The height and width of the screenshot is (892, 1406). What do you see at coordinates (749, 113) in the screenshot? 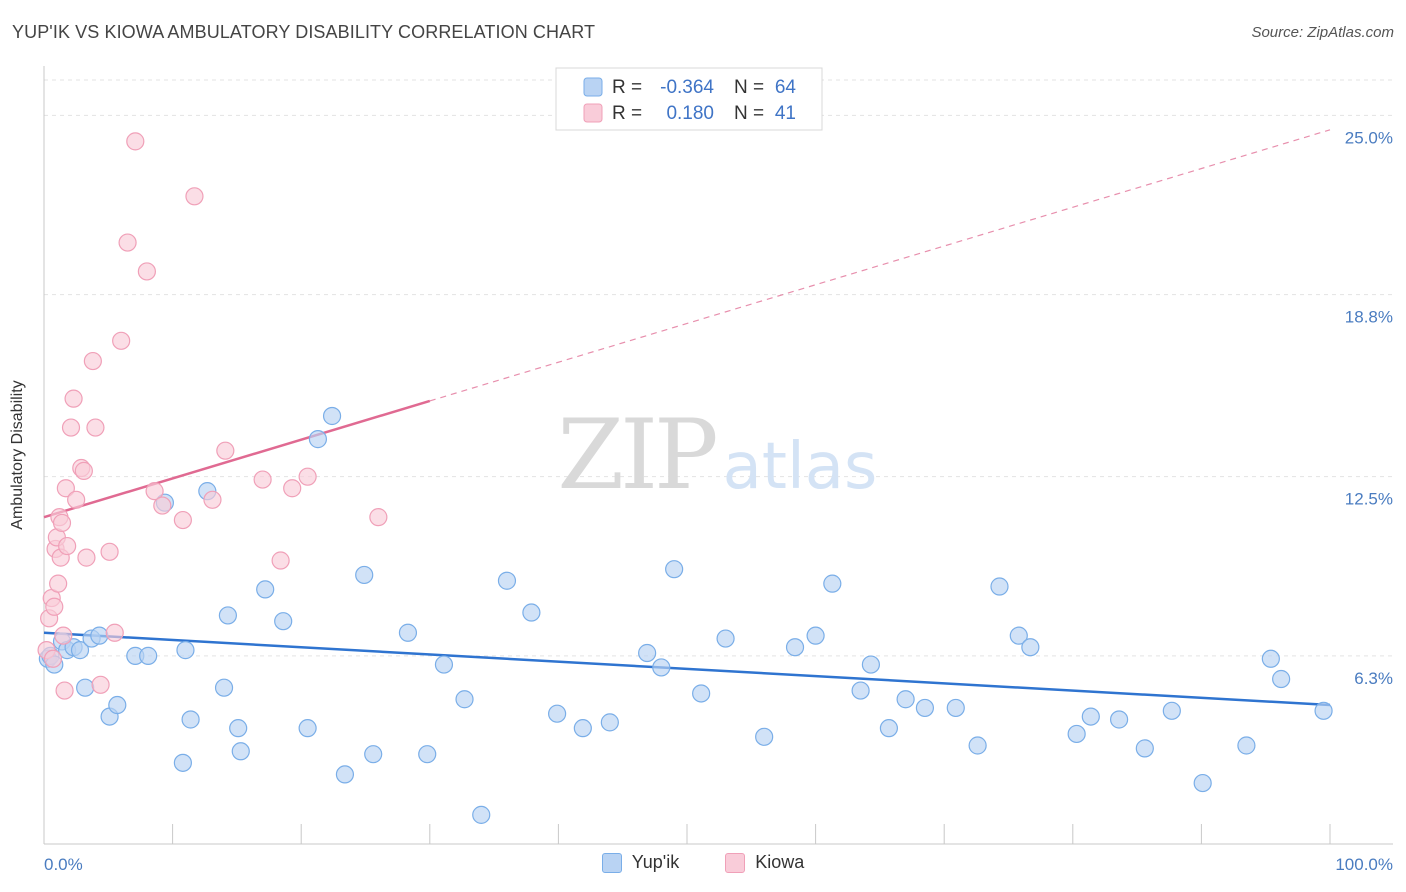
I see `legend-n-label-kiowa: N =` at bounding box center [749, 113].